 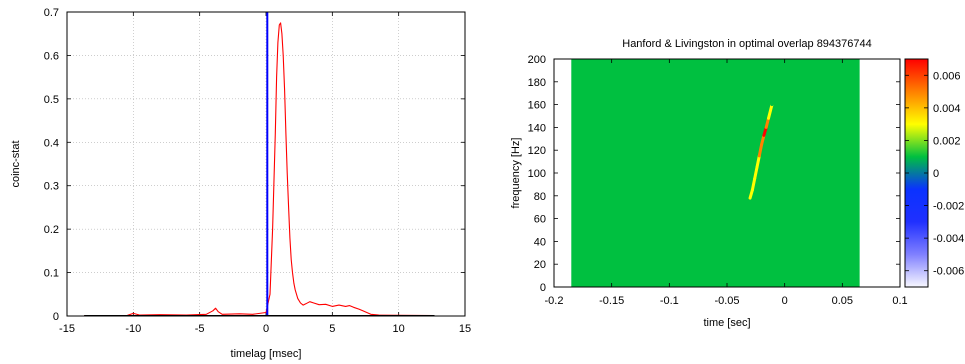 What do you see at coordinates (537, 174) in the screenshot?
I see `chart2-y-tick-label: 100` at bounding box center [537, 174].